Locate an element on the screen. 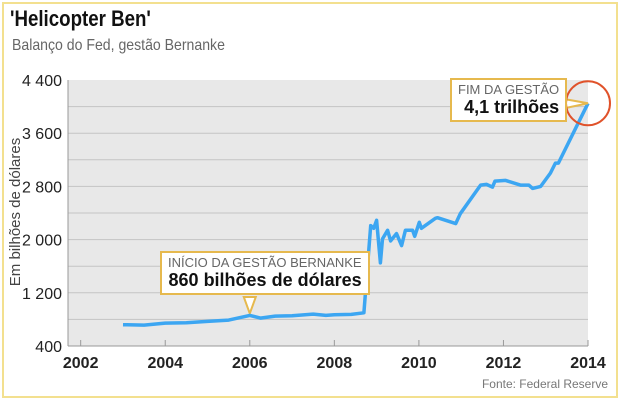 Image resolution: width=620 pixels, height=400 pixels. callout-end-unit: trilhões is located at coordinates (524, 107).